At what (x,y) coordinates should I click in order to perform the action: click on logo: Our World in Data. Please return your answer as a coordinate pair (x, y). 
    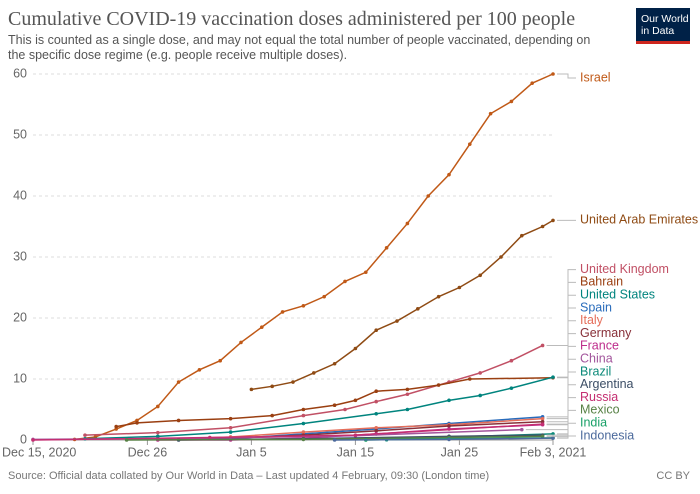
    Looking at the image, I should click on (663, 26).